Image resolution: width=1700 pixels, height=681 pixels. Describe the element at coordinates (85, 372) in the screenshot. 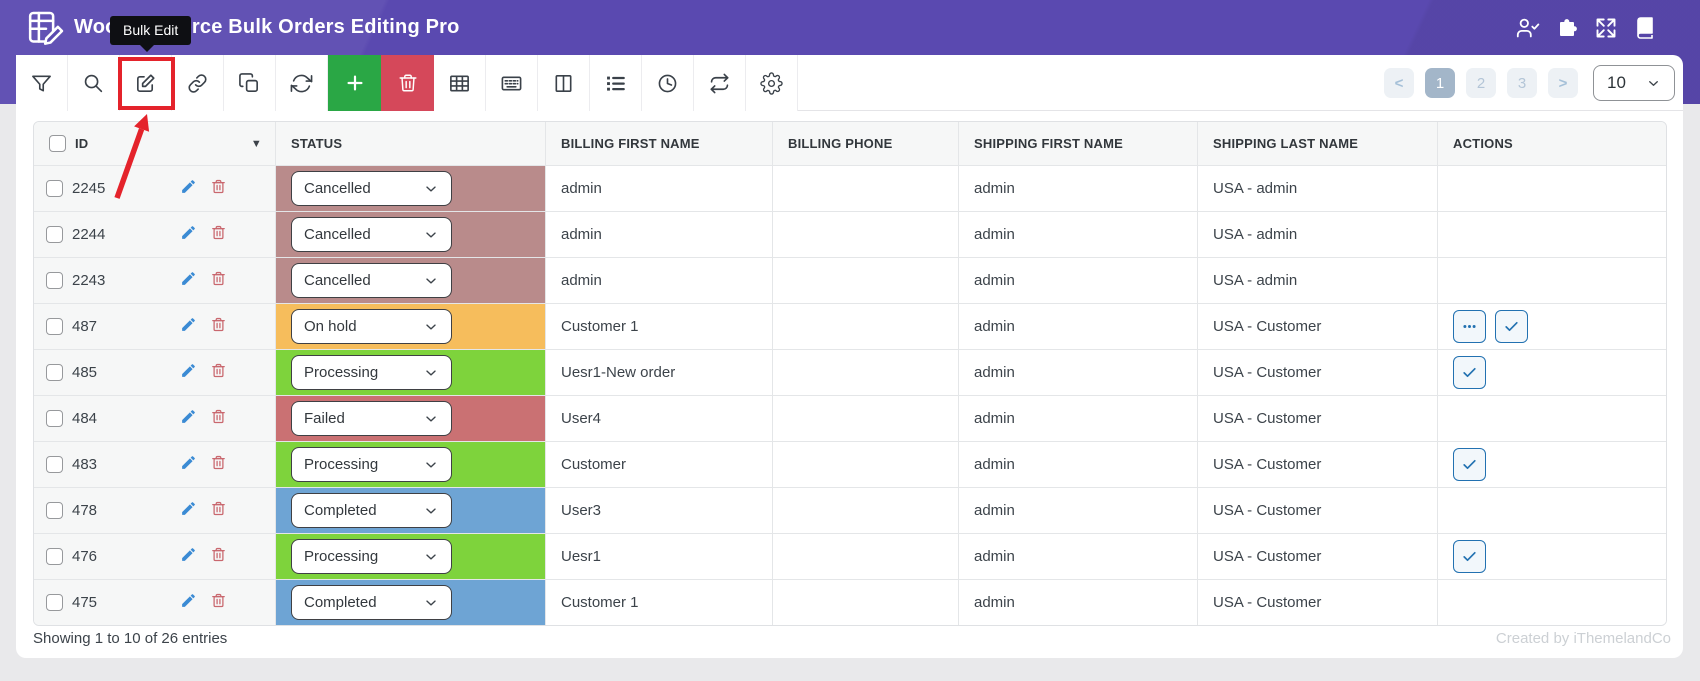

I see `order-id: 485` at that location.